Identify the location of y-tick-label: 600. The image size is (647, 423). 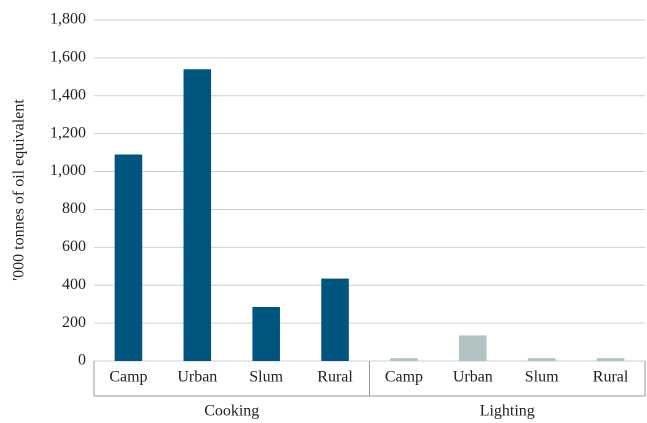
(74, 246).